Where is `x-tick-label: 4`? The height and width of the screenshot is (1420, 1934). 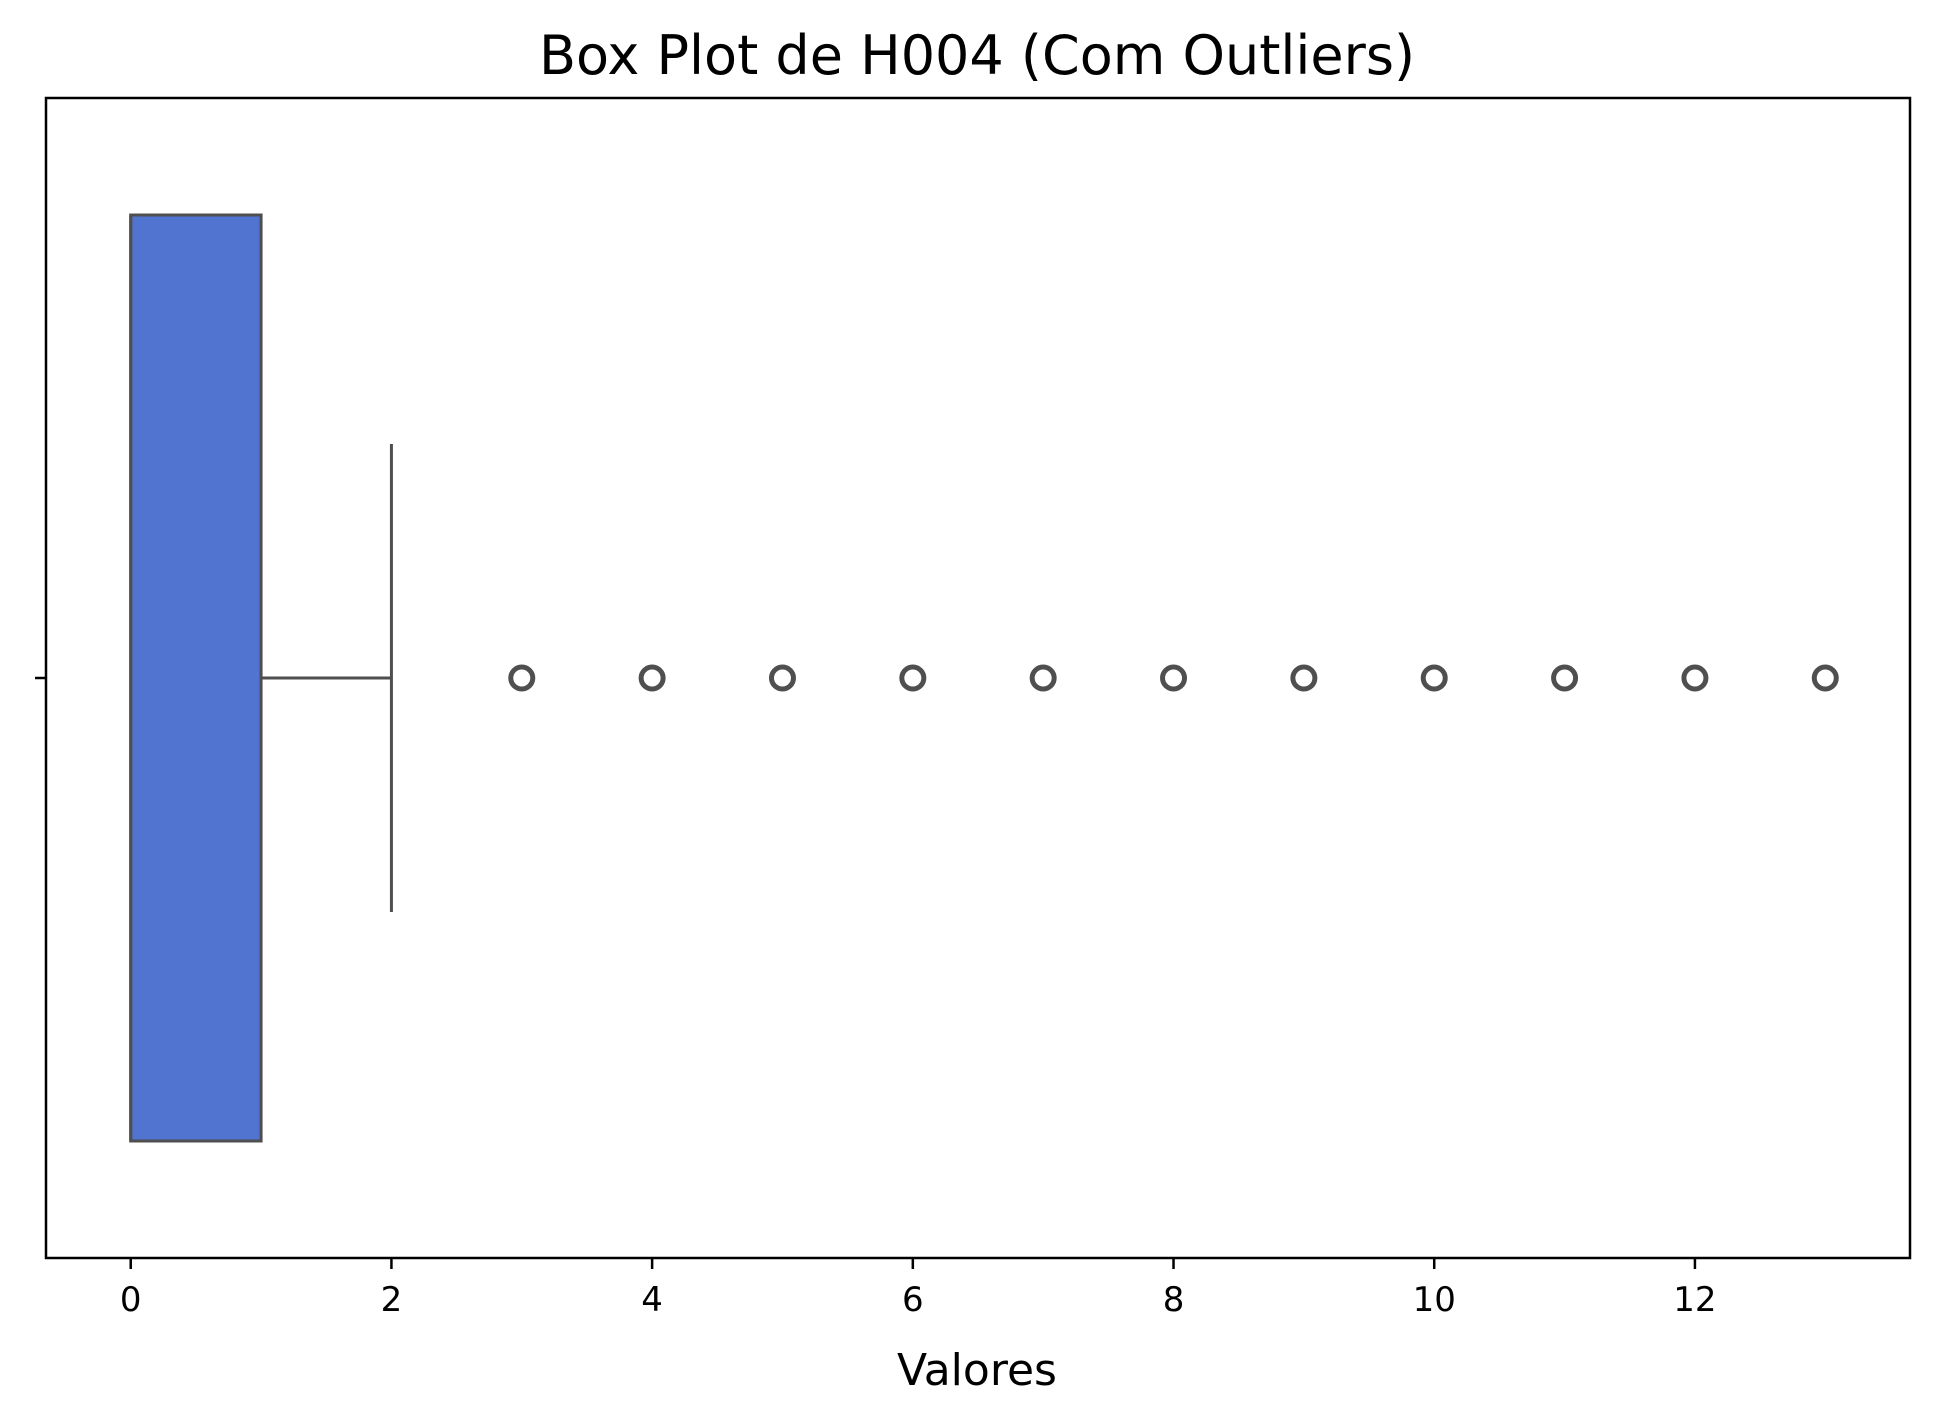
x-tick-label: 4 is located at coordinates (652, 1300).